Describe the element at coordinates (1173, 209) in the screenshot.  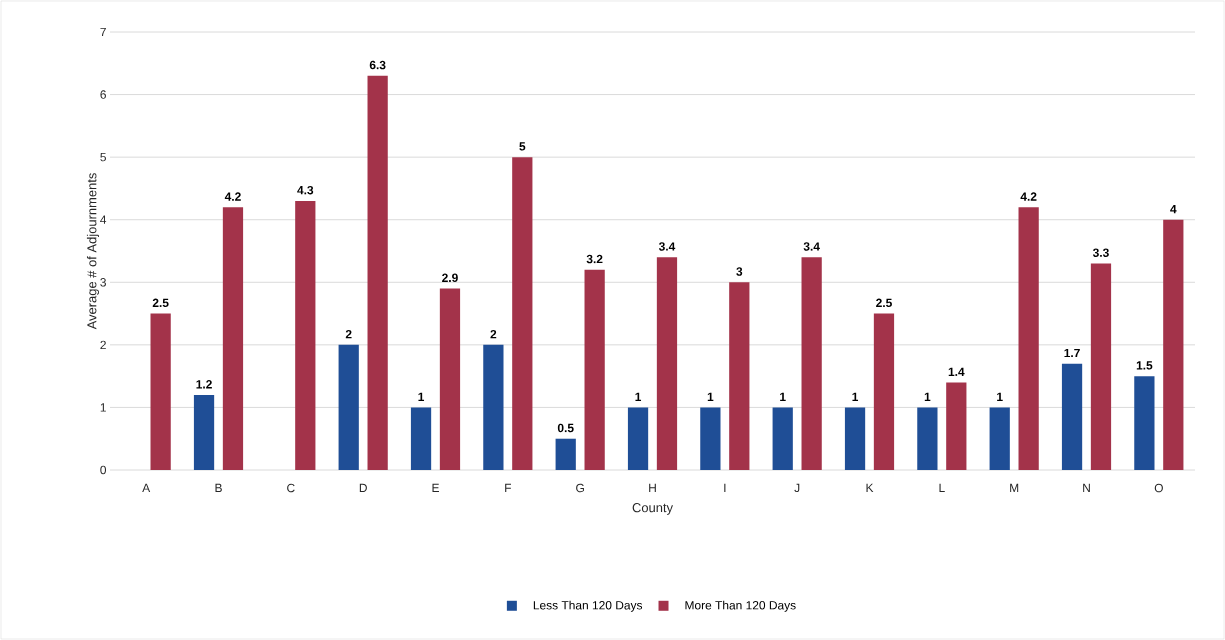
I see `data-label: 4` at that location.